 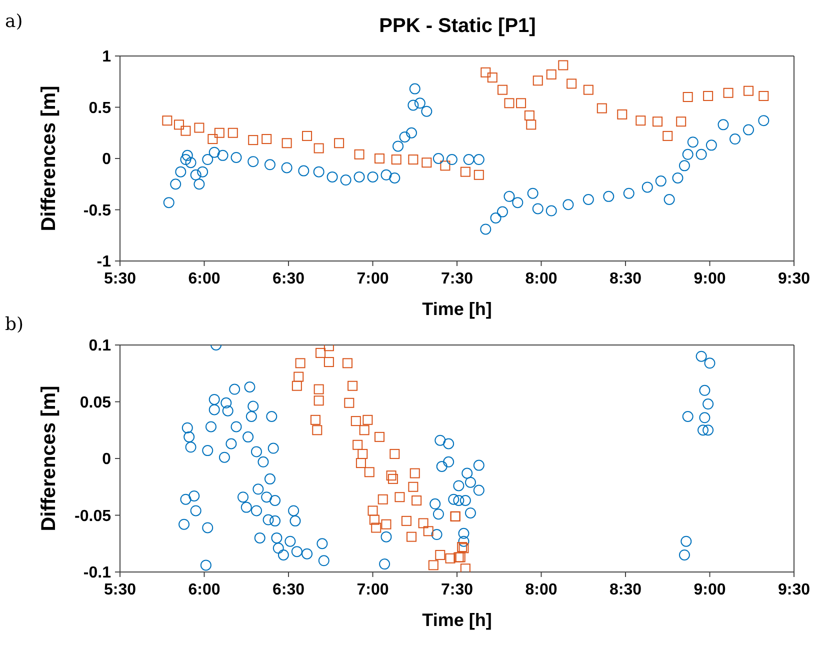 I want to click on x-tick-label: 8:00, so click(x=541, y=279).